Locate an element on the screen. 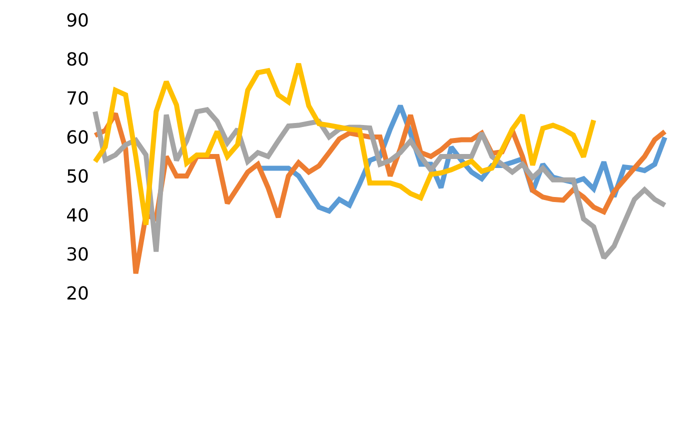 The height and width of the screenshot is (448, 678). y-tick-label: 50 is located at coordinates (77, 177).